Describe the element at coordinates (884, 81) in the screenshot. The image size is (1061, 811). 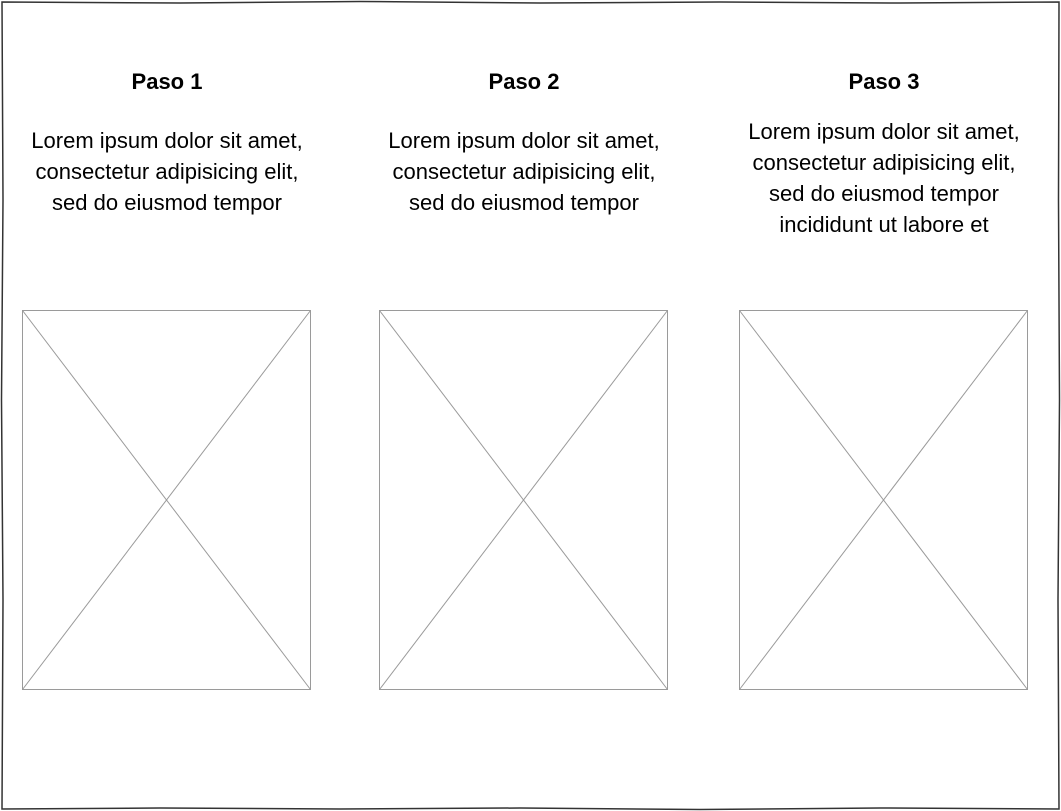
I see `step-3-title: Paso 3` at that location.